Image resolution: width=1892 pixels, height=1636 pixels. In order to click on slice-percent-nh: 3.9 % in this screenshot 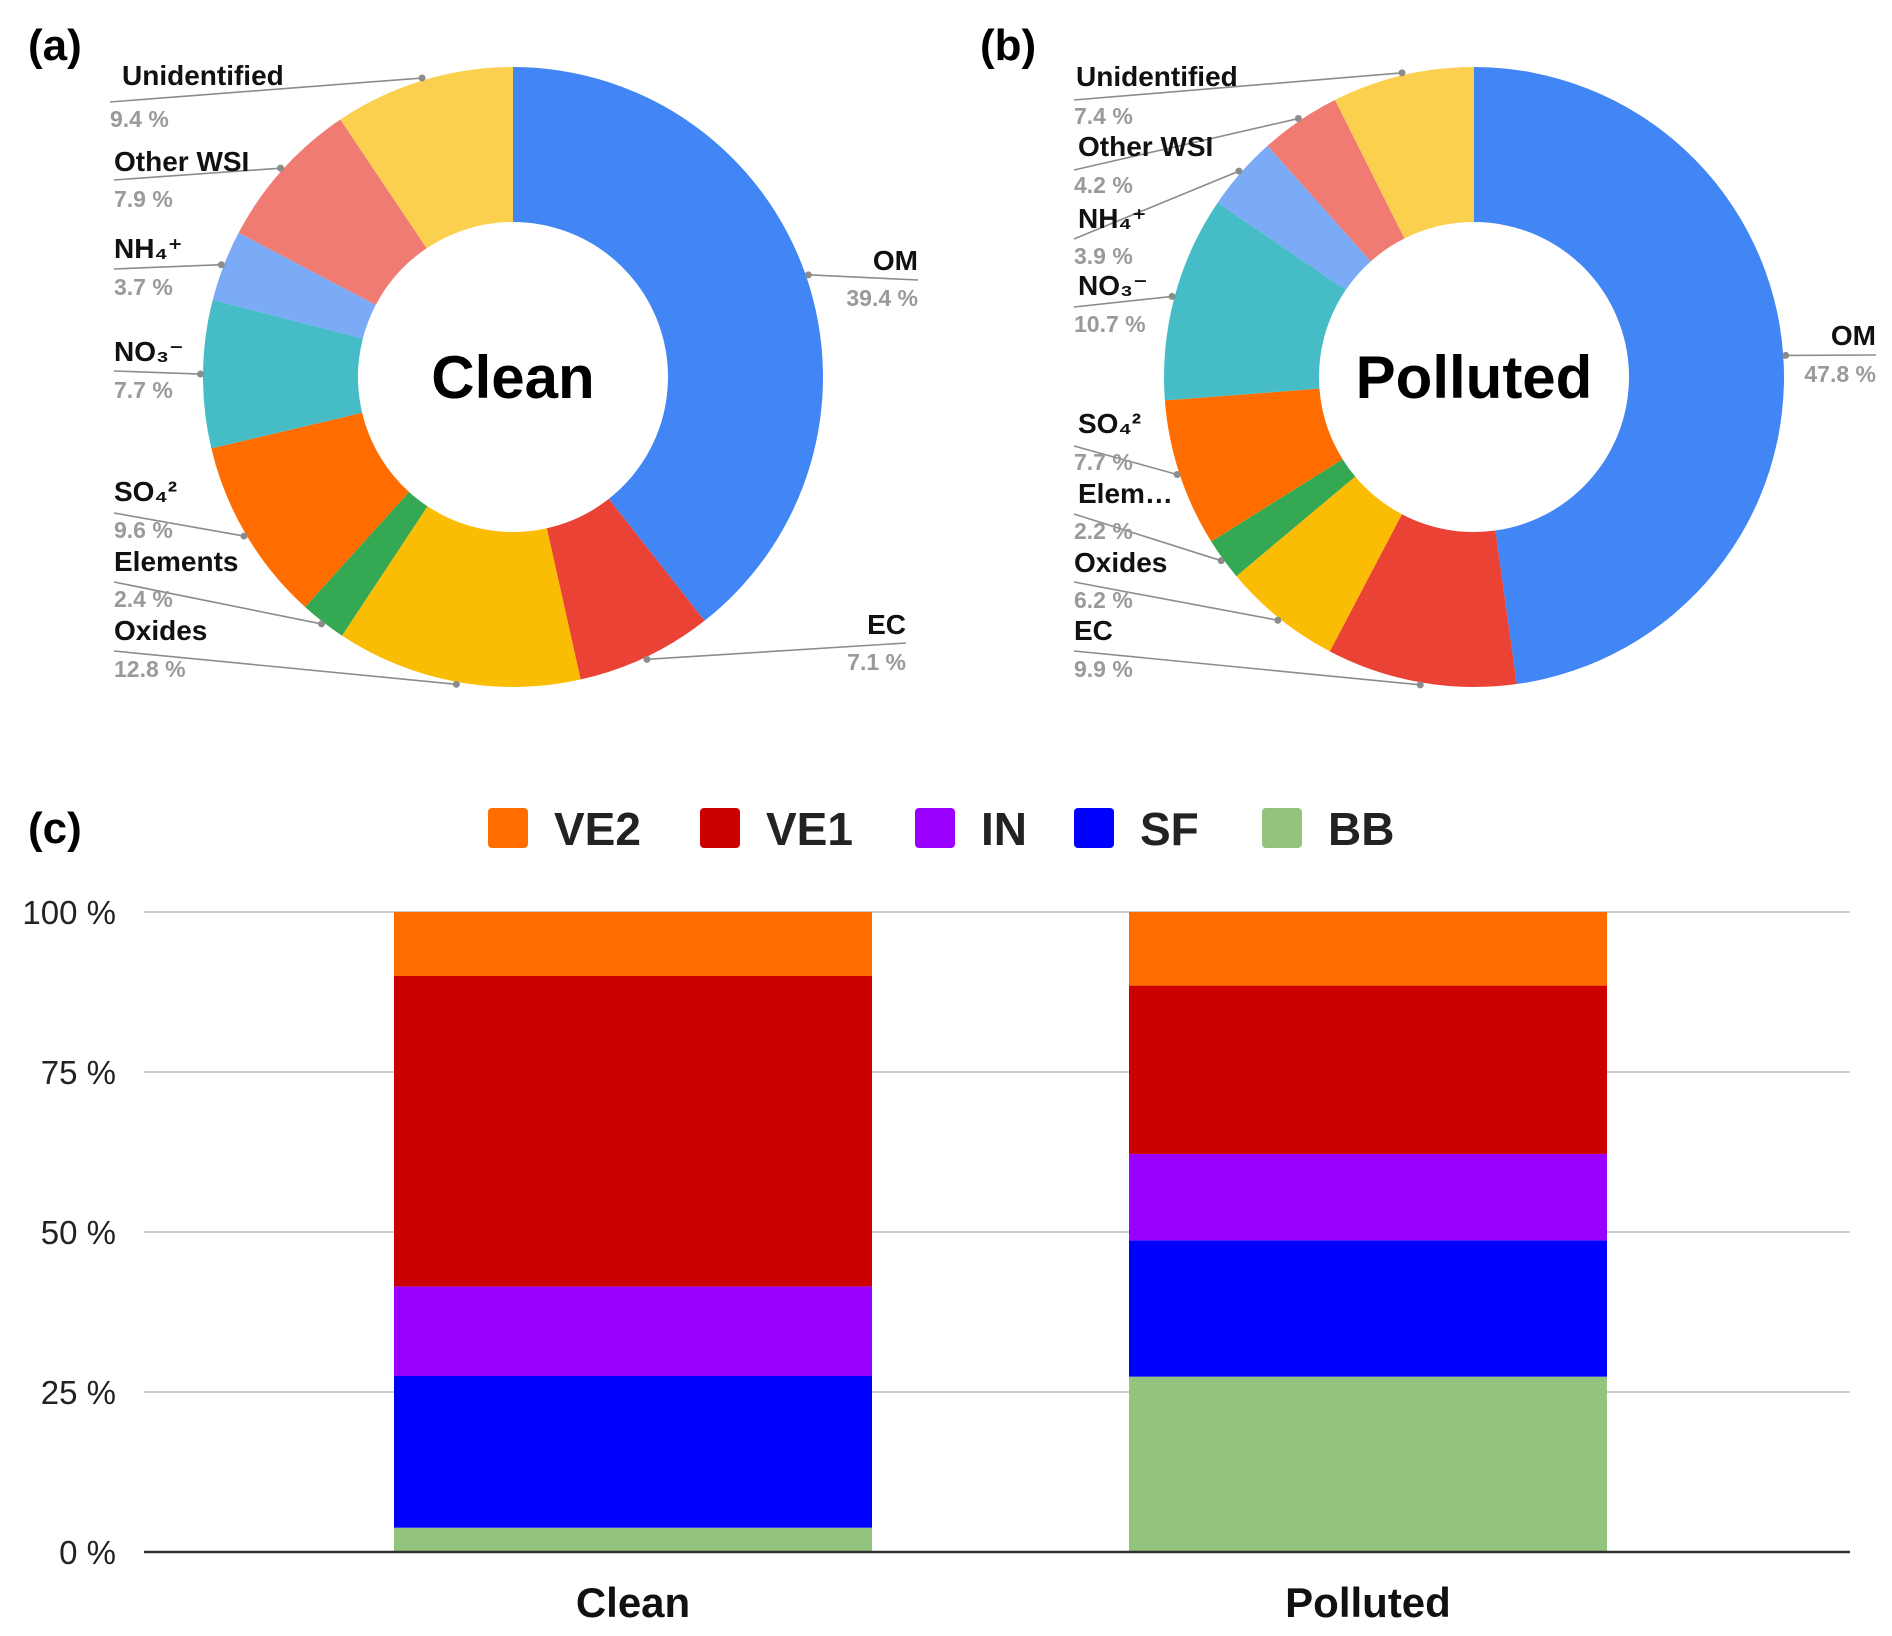, I will do `click(1103, 256)`.